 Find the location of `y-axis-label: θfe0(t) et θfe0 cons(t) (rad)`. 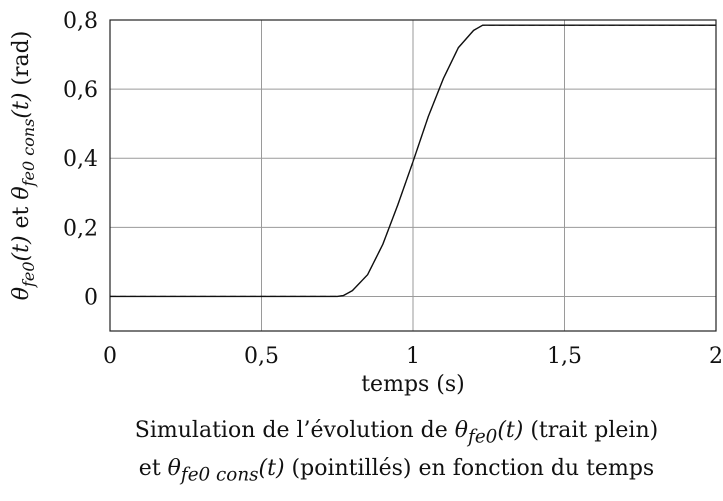

y-axis-label: θfe0(t) et θfe0 cons(t) (rad) is located at coordinates (23, 166).